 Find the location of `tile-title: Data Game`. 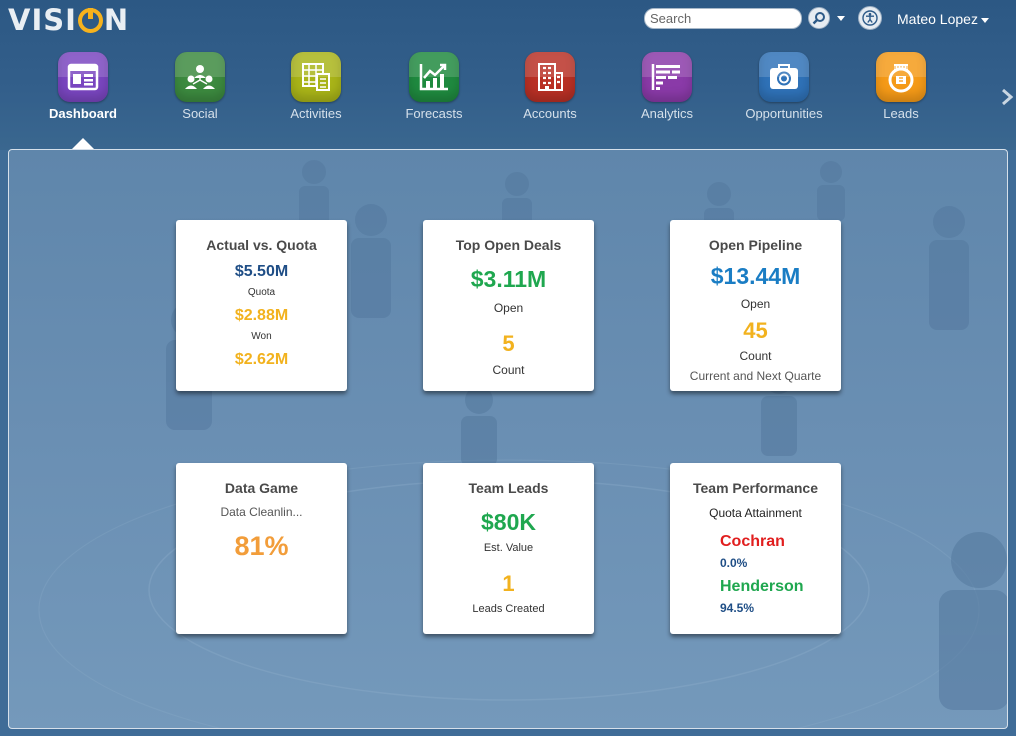

tile-title: Data Game is located at coordinates (261, 488).